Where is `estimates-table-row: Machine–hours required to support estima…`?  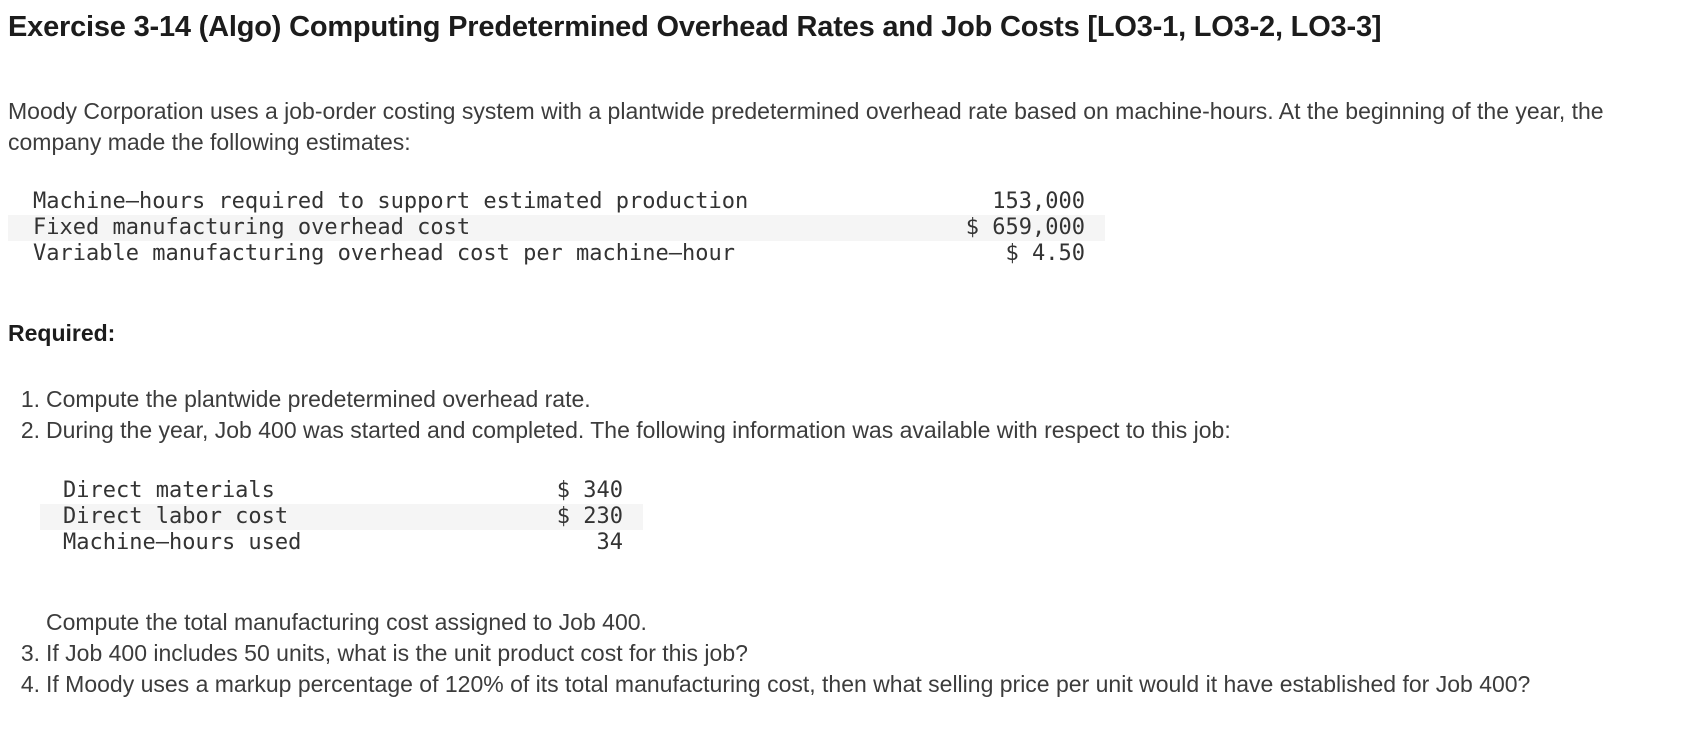 estimates-table-row: Machine–hours required to support estima… is located at coordinates (556, 202).